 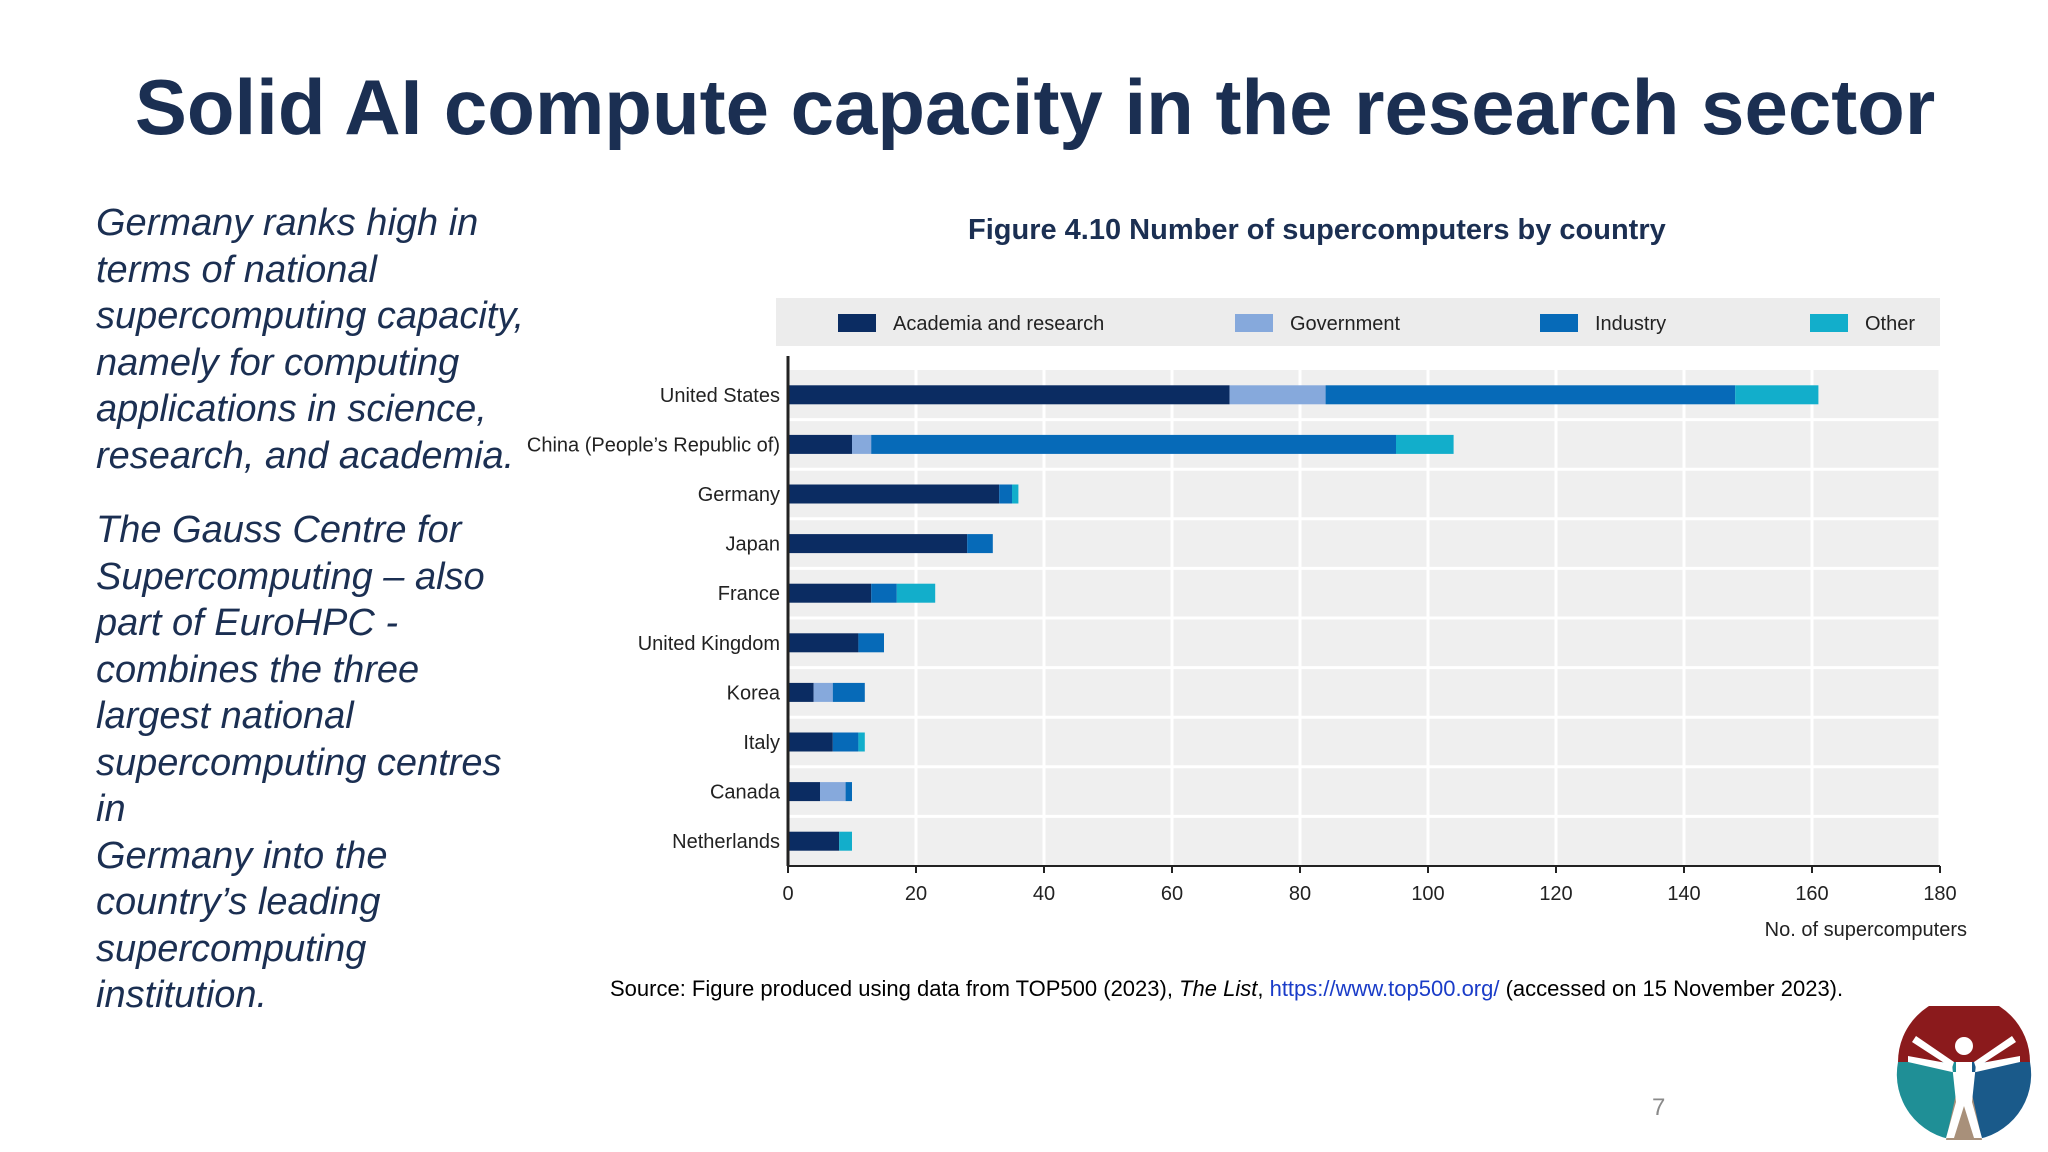 I want to click on legend-label: Industry, so click(x=1630, y=324).